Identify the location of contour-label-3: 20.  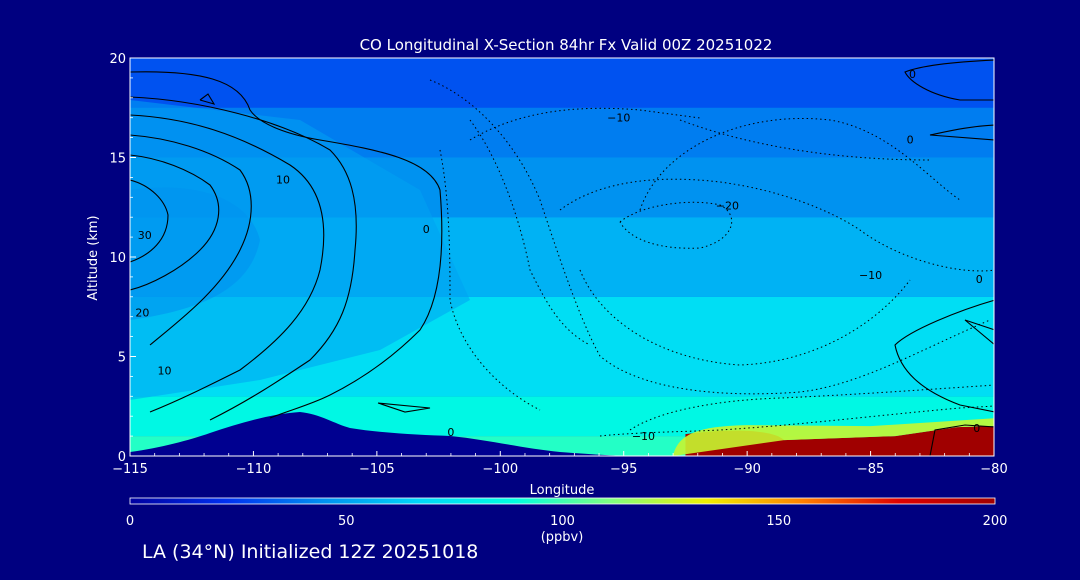
(142, 313).